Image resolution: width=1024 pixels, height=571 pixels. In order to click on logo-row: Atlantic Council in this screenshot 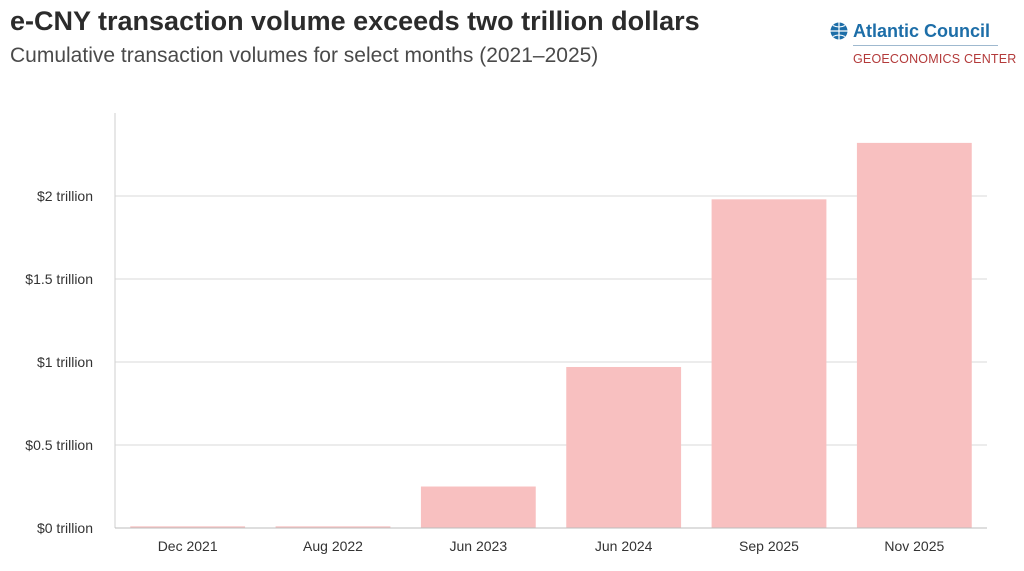, I will do `click(923, 31)`.